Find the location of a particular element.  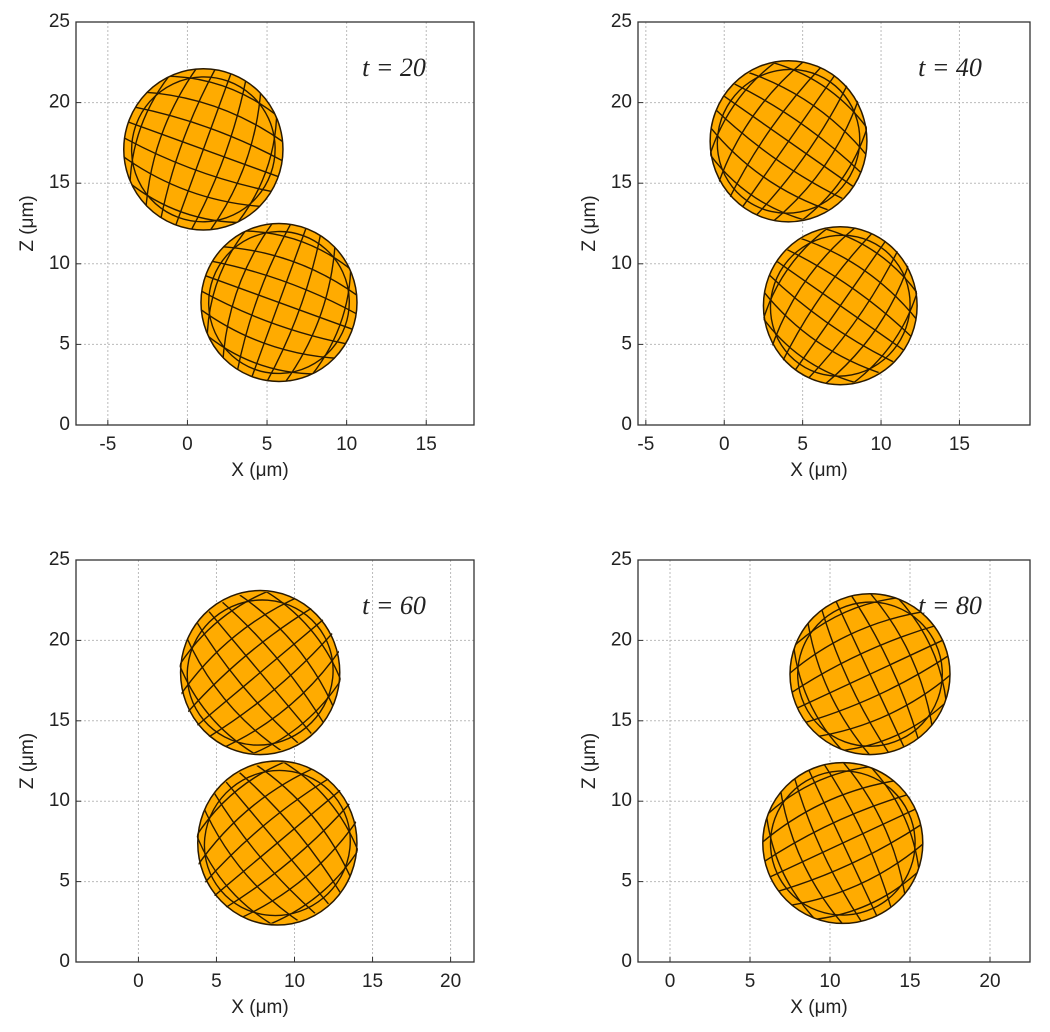

annotation: t = 20 is located at coordinates (394, 67).